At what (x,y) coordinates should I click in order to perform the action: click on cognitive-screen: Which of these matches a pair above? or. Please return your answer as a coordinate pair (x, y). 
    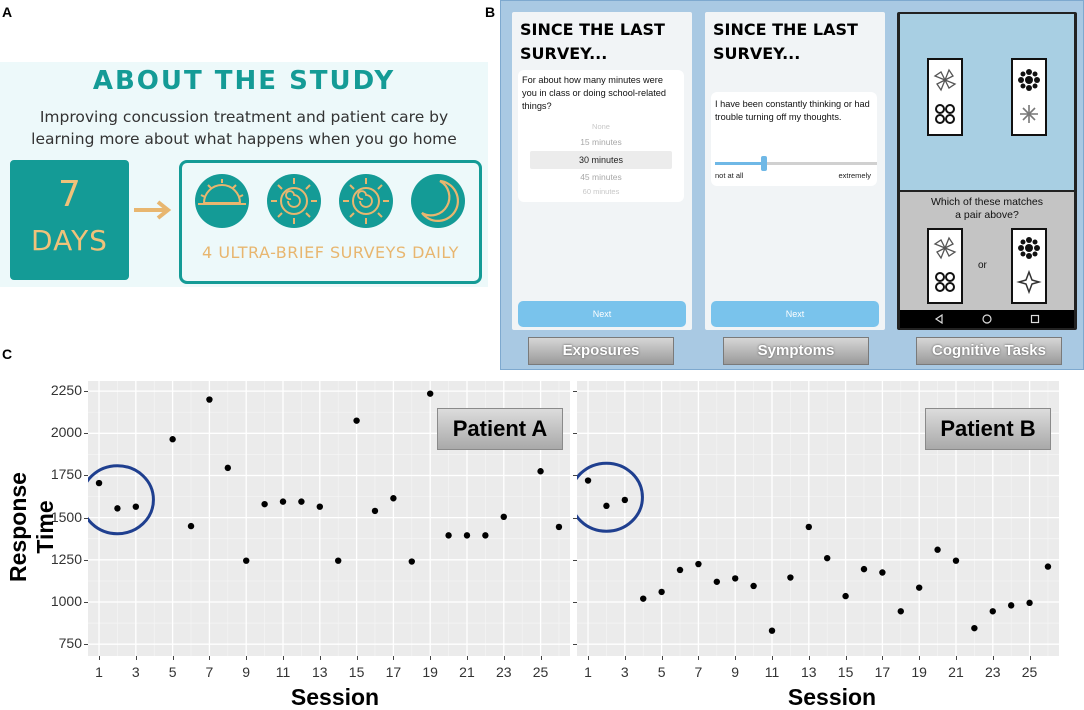
    Looking at the image, I should click on (987, 171).